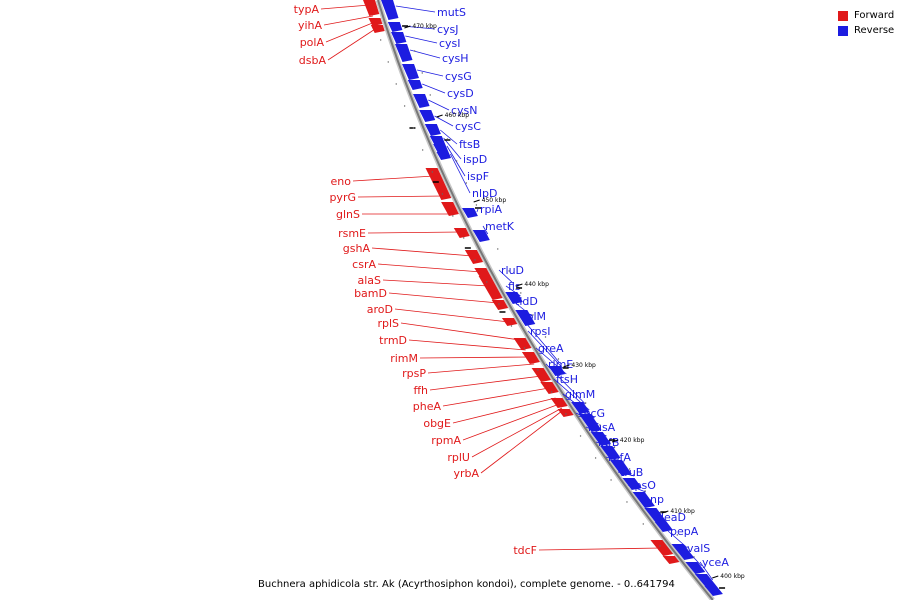  What do you see at coordinates (420, 390) in the screenshot?
I see `forward-gene-label: ffh` at bounding box center [420, 390].